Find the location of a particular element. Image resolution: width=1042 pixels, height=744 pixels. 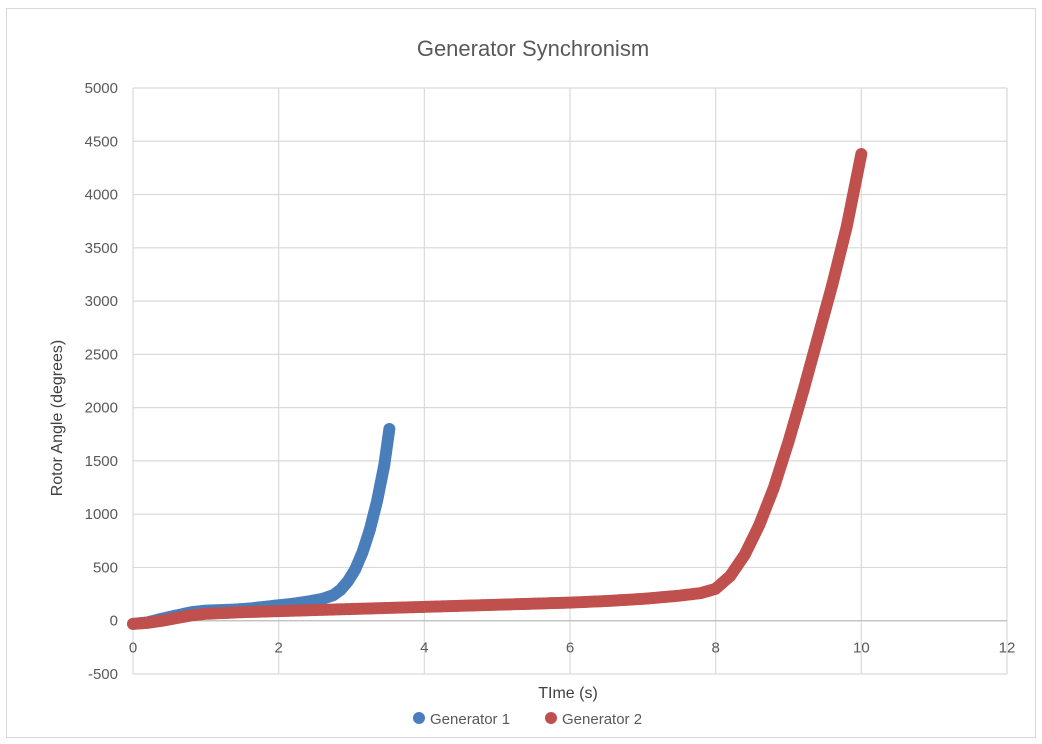

y-tick-label: 500 is located at coordinates (105, 567).